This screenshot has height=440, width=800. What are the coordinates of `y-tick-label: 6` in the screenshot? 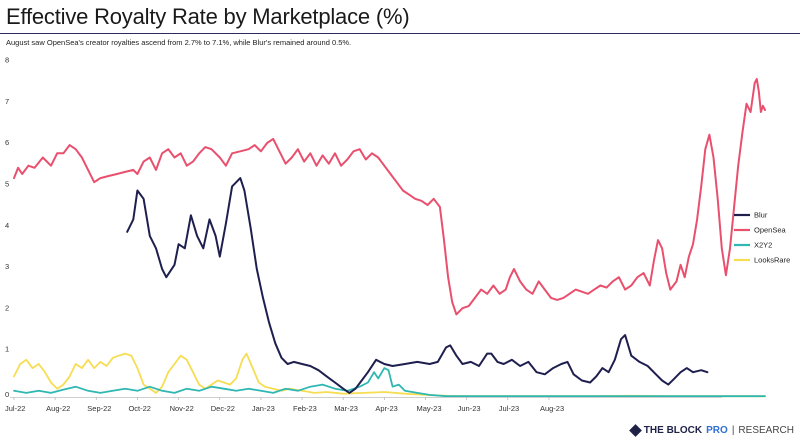 It's located at (7, 142).